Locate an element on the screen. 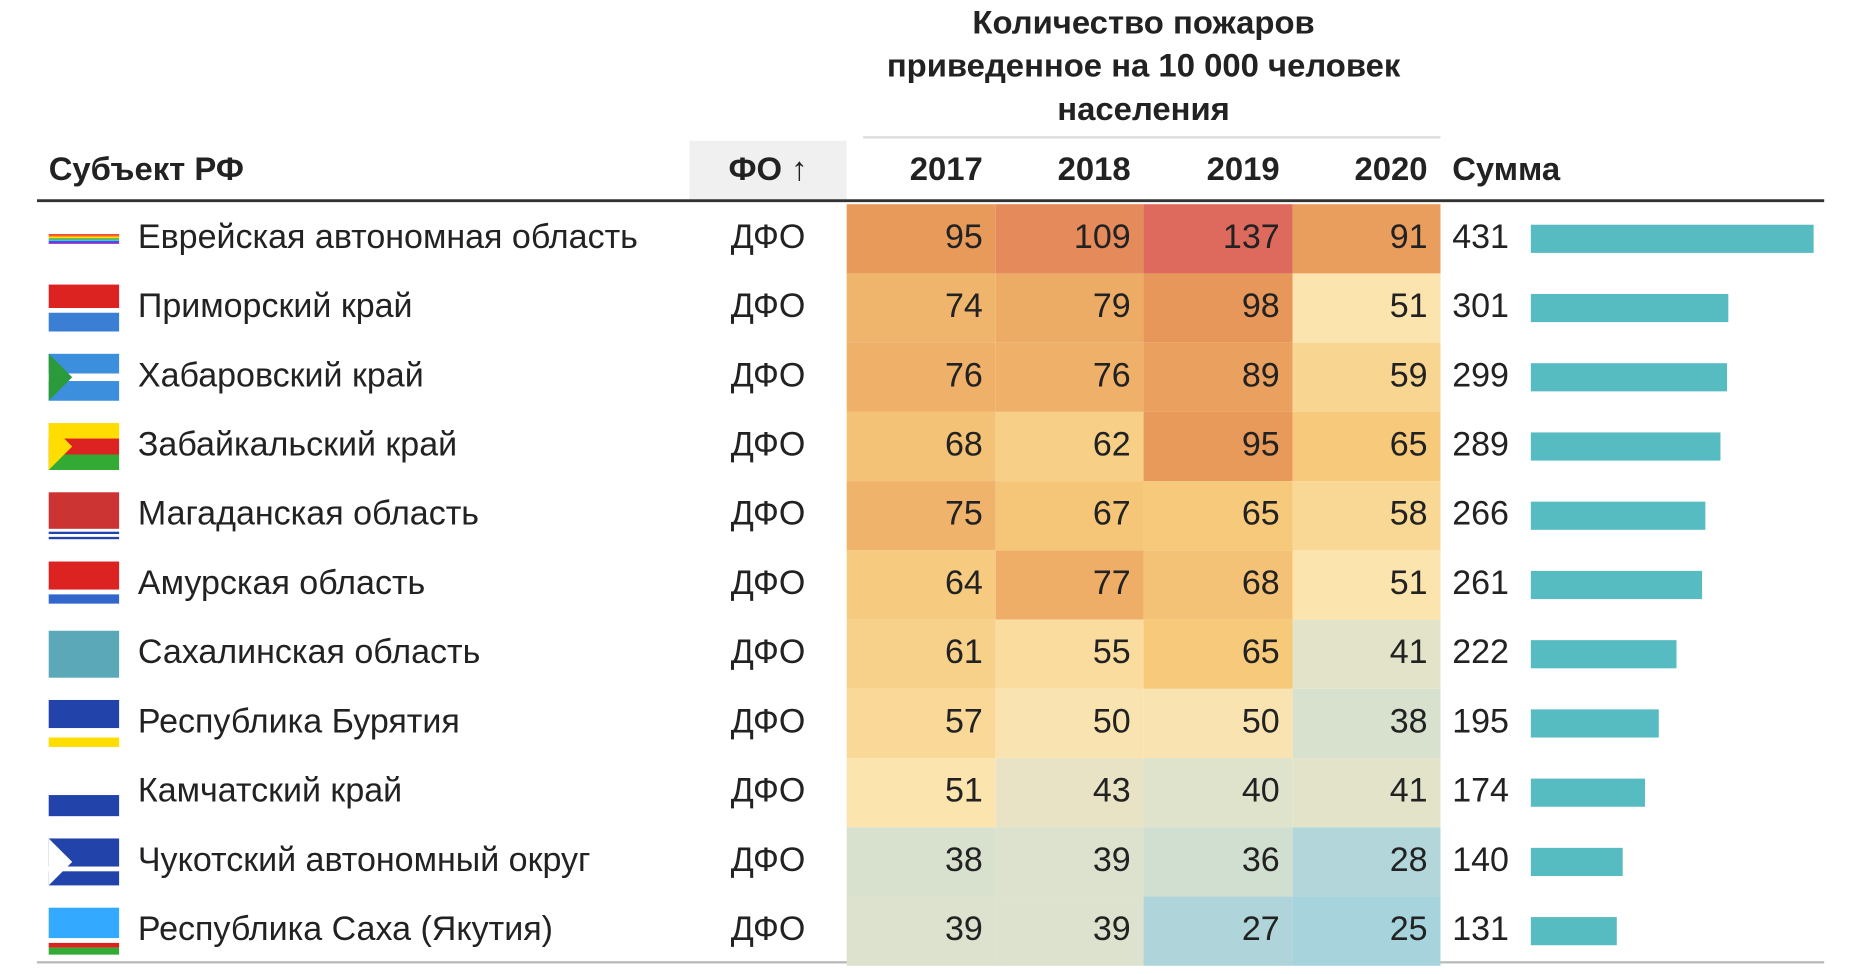 This screenshot has width=1860, height=974. heat-value: 91 is located at coordinates (1409, 237).